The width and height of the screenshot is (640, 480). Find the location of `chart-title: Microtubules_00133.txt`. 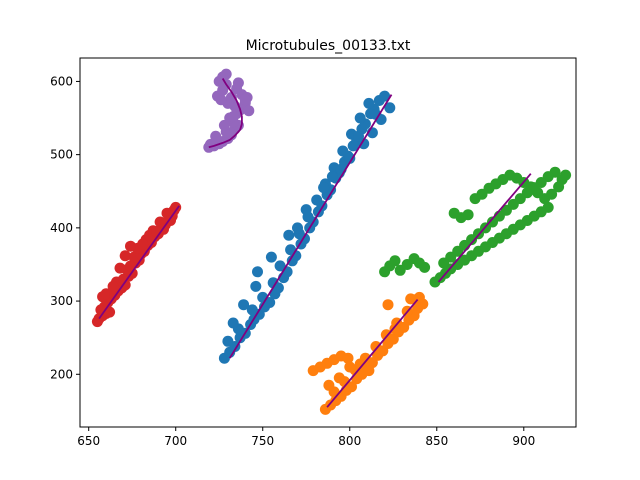

chart-title: Microtubules_00133.txt is located at coordinates (328, 46).